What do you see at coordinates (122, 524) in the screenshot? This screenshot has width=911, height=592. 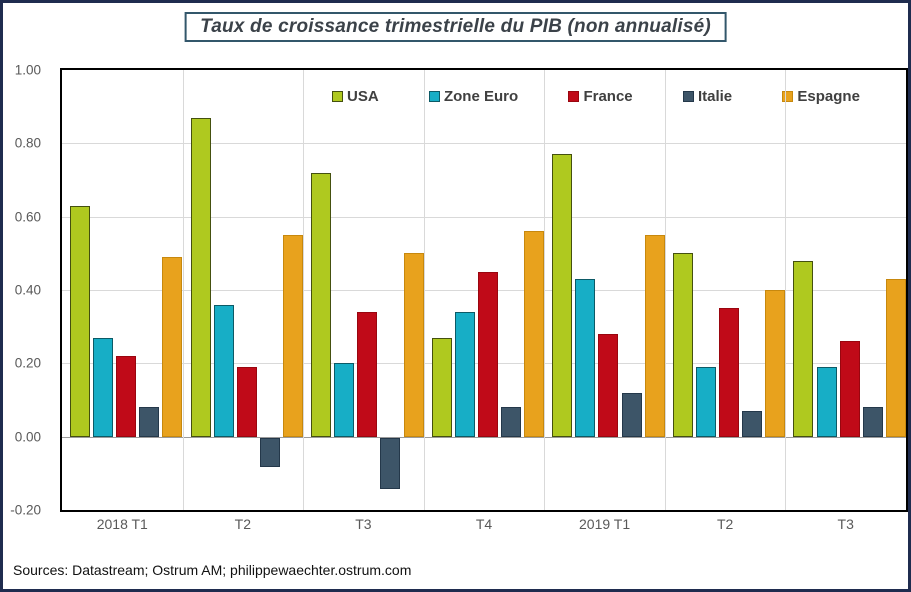 I see `x-axis-category-label: 2018 T1` at bounding box center [122, 524].